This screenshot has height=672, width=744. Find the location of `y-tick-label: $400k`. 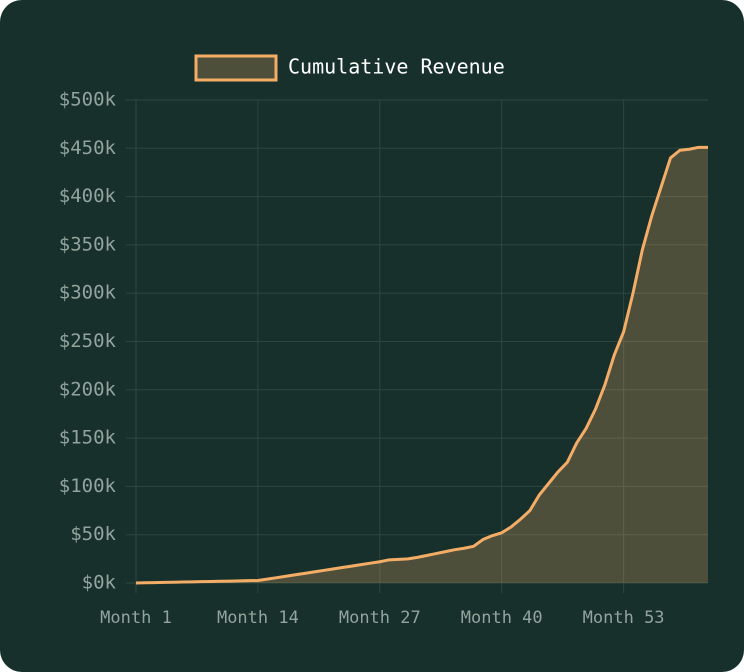

y-tick-label: $400k is located at coordinates (88, 196).